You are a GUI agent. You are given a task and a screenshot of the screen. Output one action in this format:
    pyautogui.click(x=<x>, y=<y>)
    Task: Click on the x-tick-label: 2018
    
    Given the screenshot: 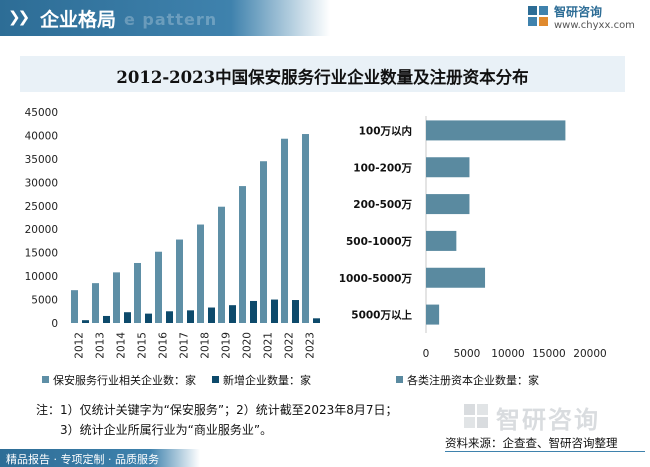 What is the action you would take?
    pyautogui.click(x=206, y=345)
    